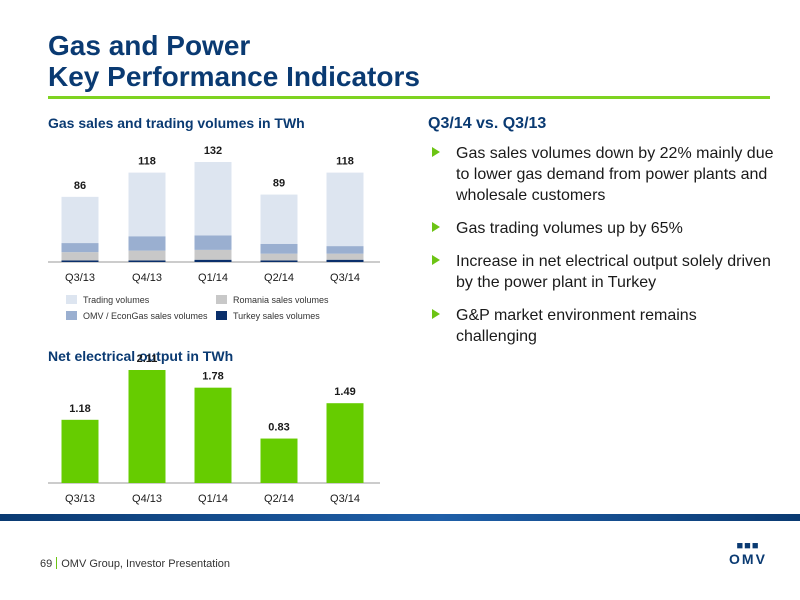  What do you see at coordinates (569, 228) in the screenshot?
I see `bullet-text: Gas trading volumes up by 65%` at bounding box center [569, 228].